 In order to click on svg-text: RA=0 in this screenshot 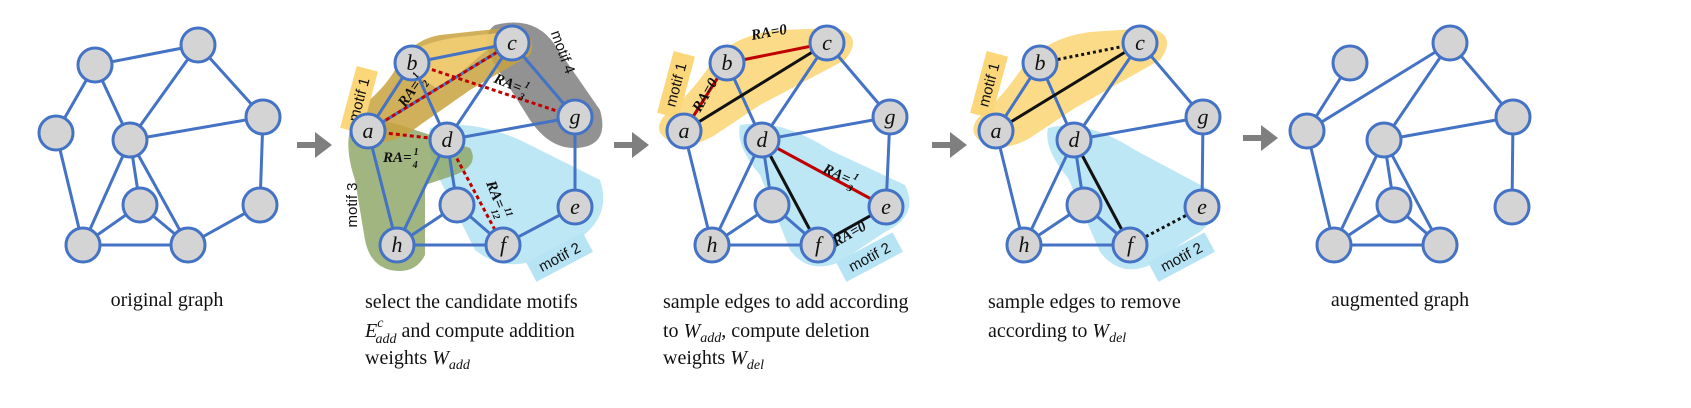, I will do `click(769, 33)`.